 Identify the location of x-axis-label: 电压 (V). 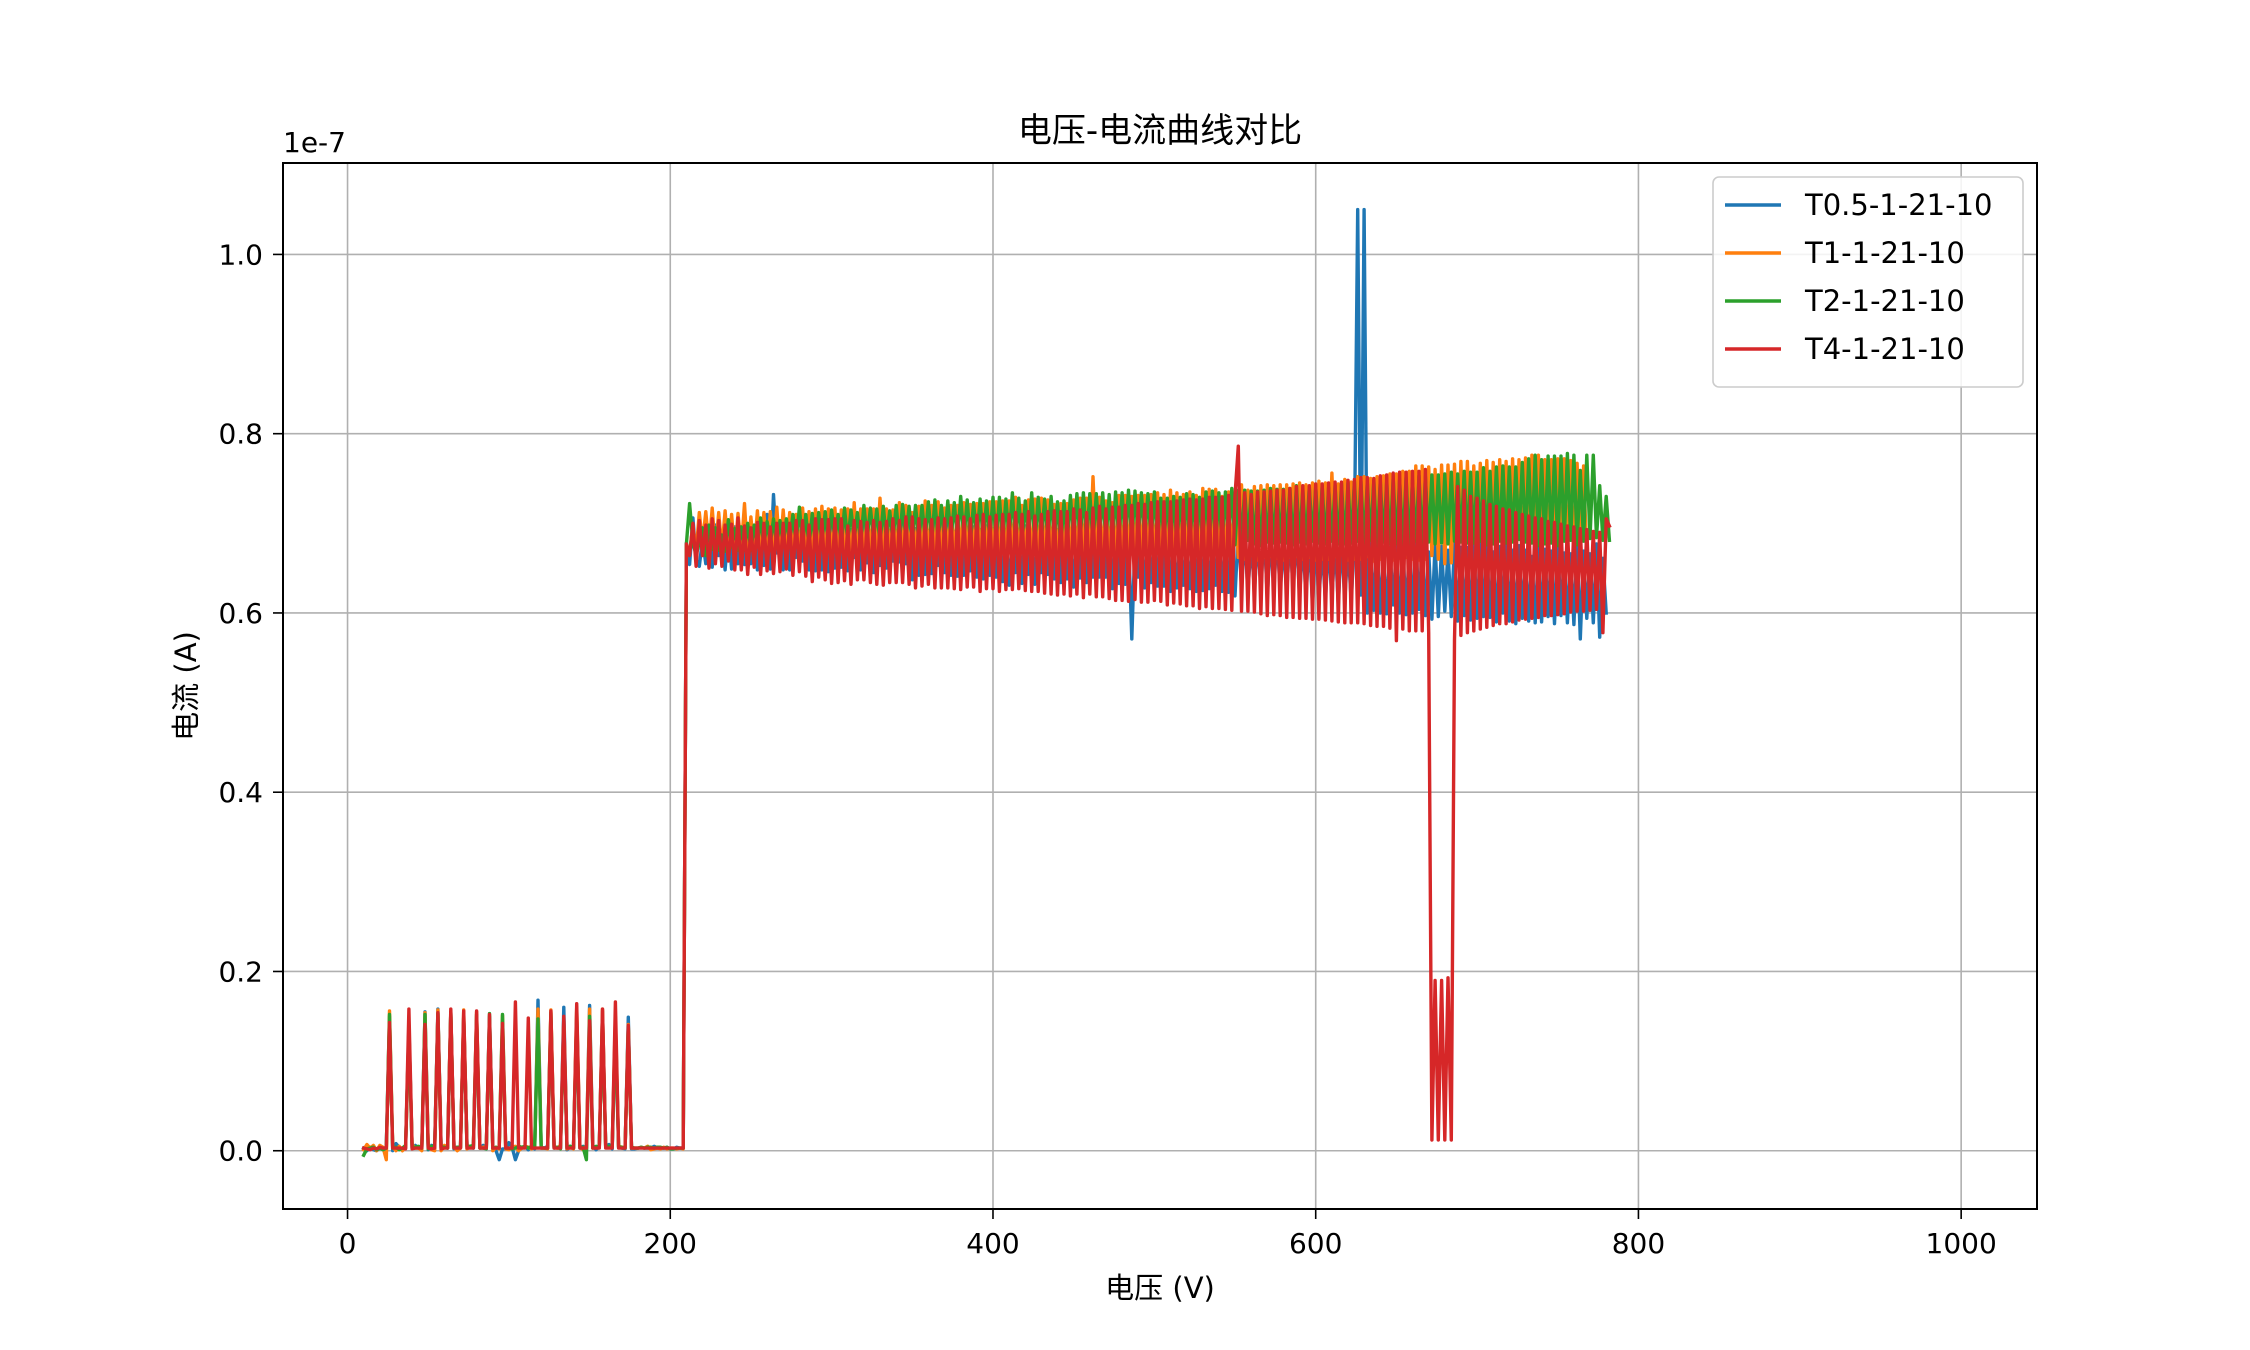
(1160, 1288).